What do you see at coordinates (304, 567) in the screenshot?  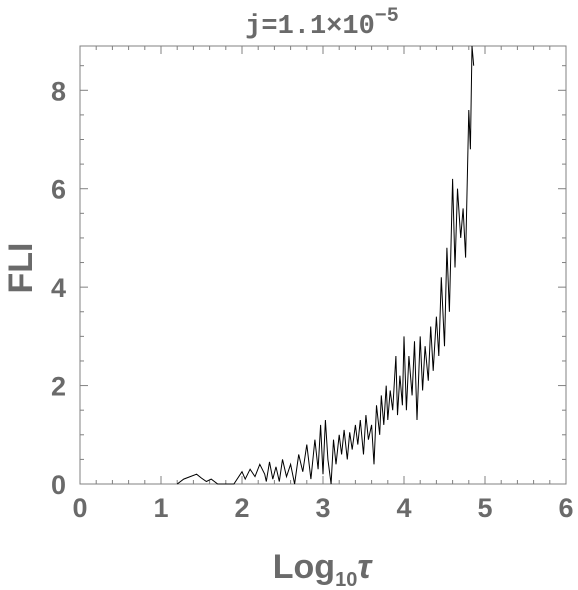 I see `x-axis-label-main: Log` at bounding box center [304, 567].